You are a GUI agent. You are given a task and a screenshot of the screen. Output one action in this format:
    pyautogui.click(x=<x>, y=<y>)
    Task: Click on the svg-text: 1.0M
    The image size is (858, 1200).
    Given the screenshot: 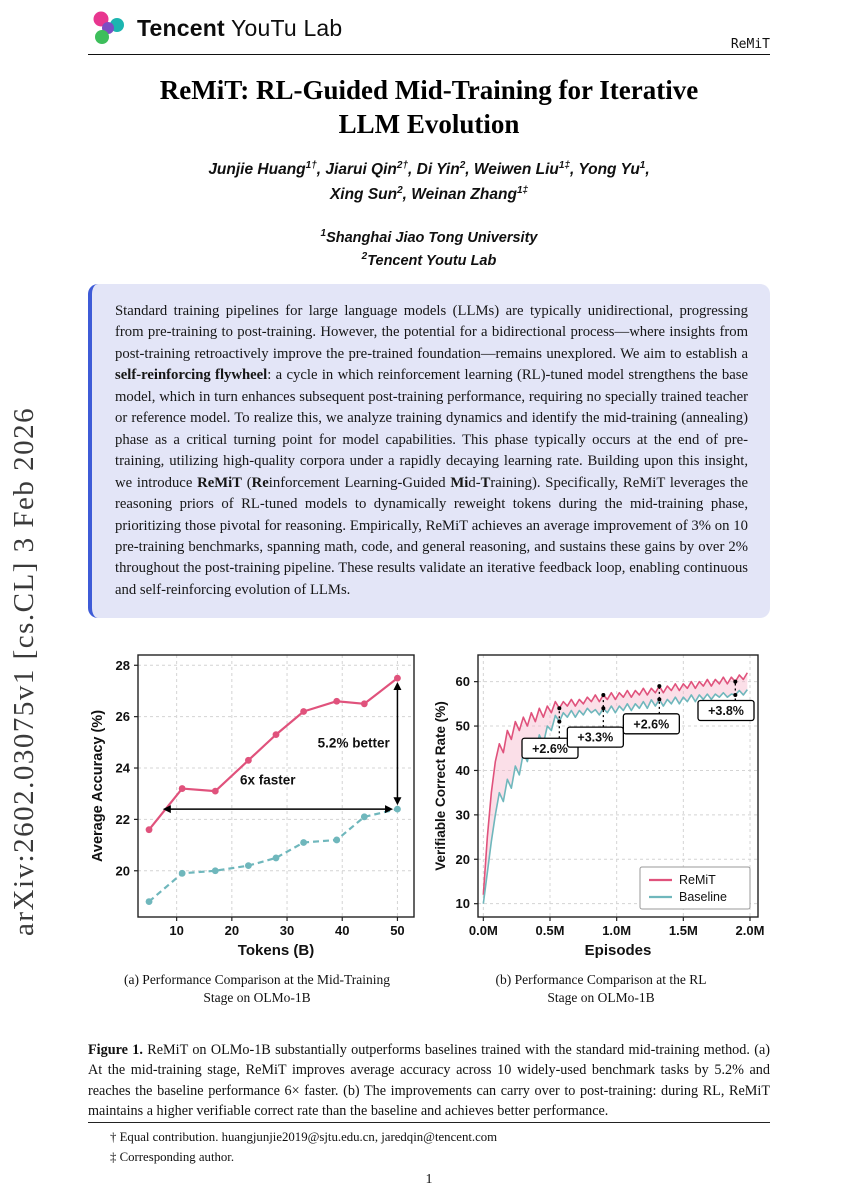 What is the action you would take?
    pyautogui.click(x=616, y=930)
    